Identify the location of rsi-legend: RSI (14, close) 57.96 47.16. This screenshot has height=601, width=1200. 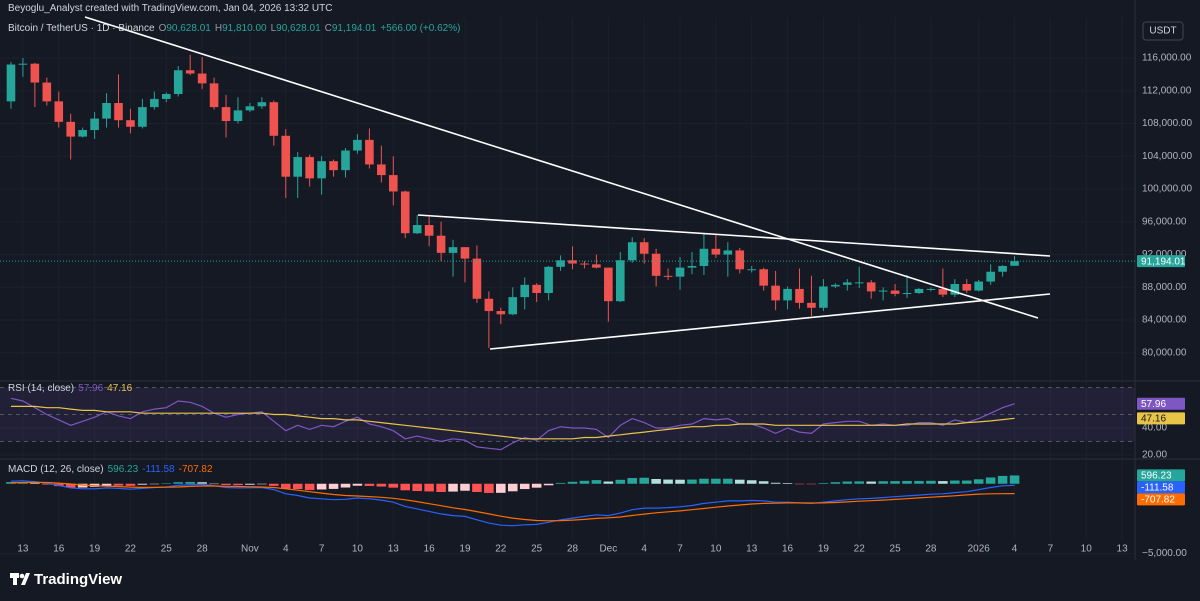
(72, 388).